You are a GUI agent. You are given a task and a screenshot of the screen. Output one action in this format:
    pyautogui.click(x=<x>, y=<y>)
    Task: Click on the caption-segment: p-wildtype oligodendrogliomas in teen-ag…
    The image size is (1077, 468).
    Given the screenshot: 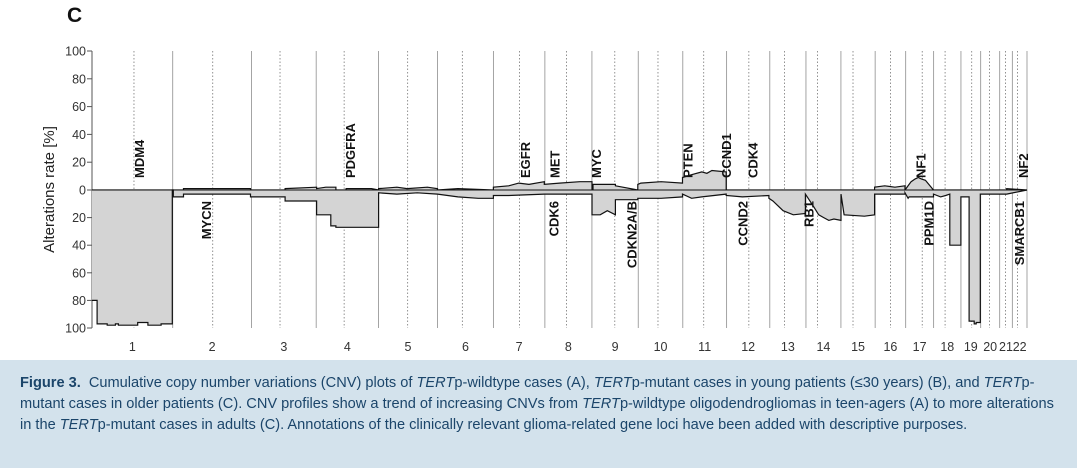 What is the action you would take?
    pyautogui.click(x=537, y=414)
    